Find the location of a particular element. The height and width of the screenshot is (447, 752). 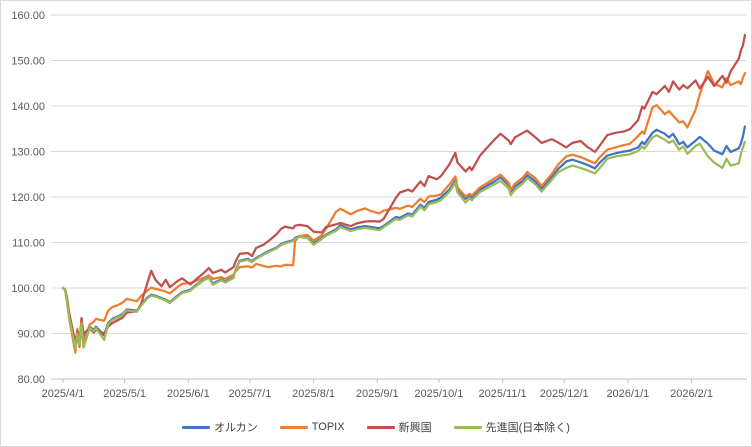

y-axis-tick-label: 110.00 is located at coordinates (28, 244).